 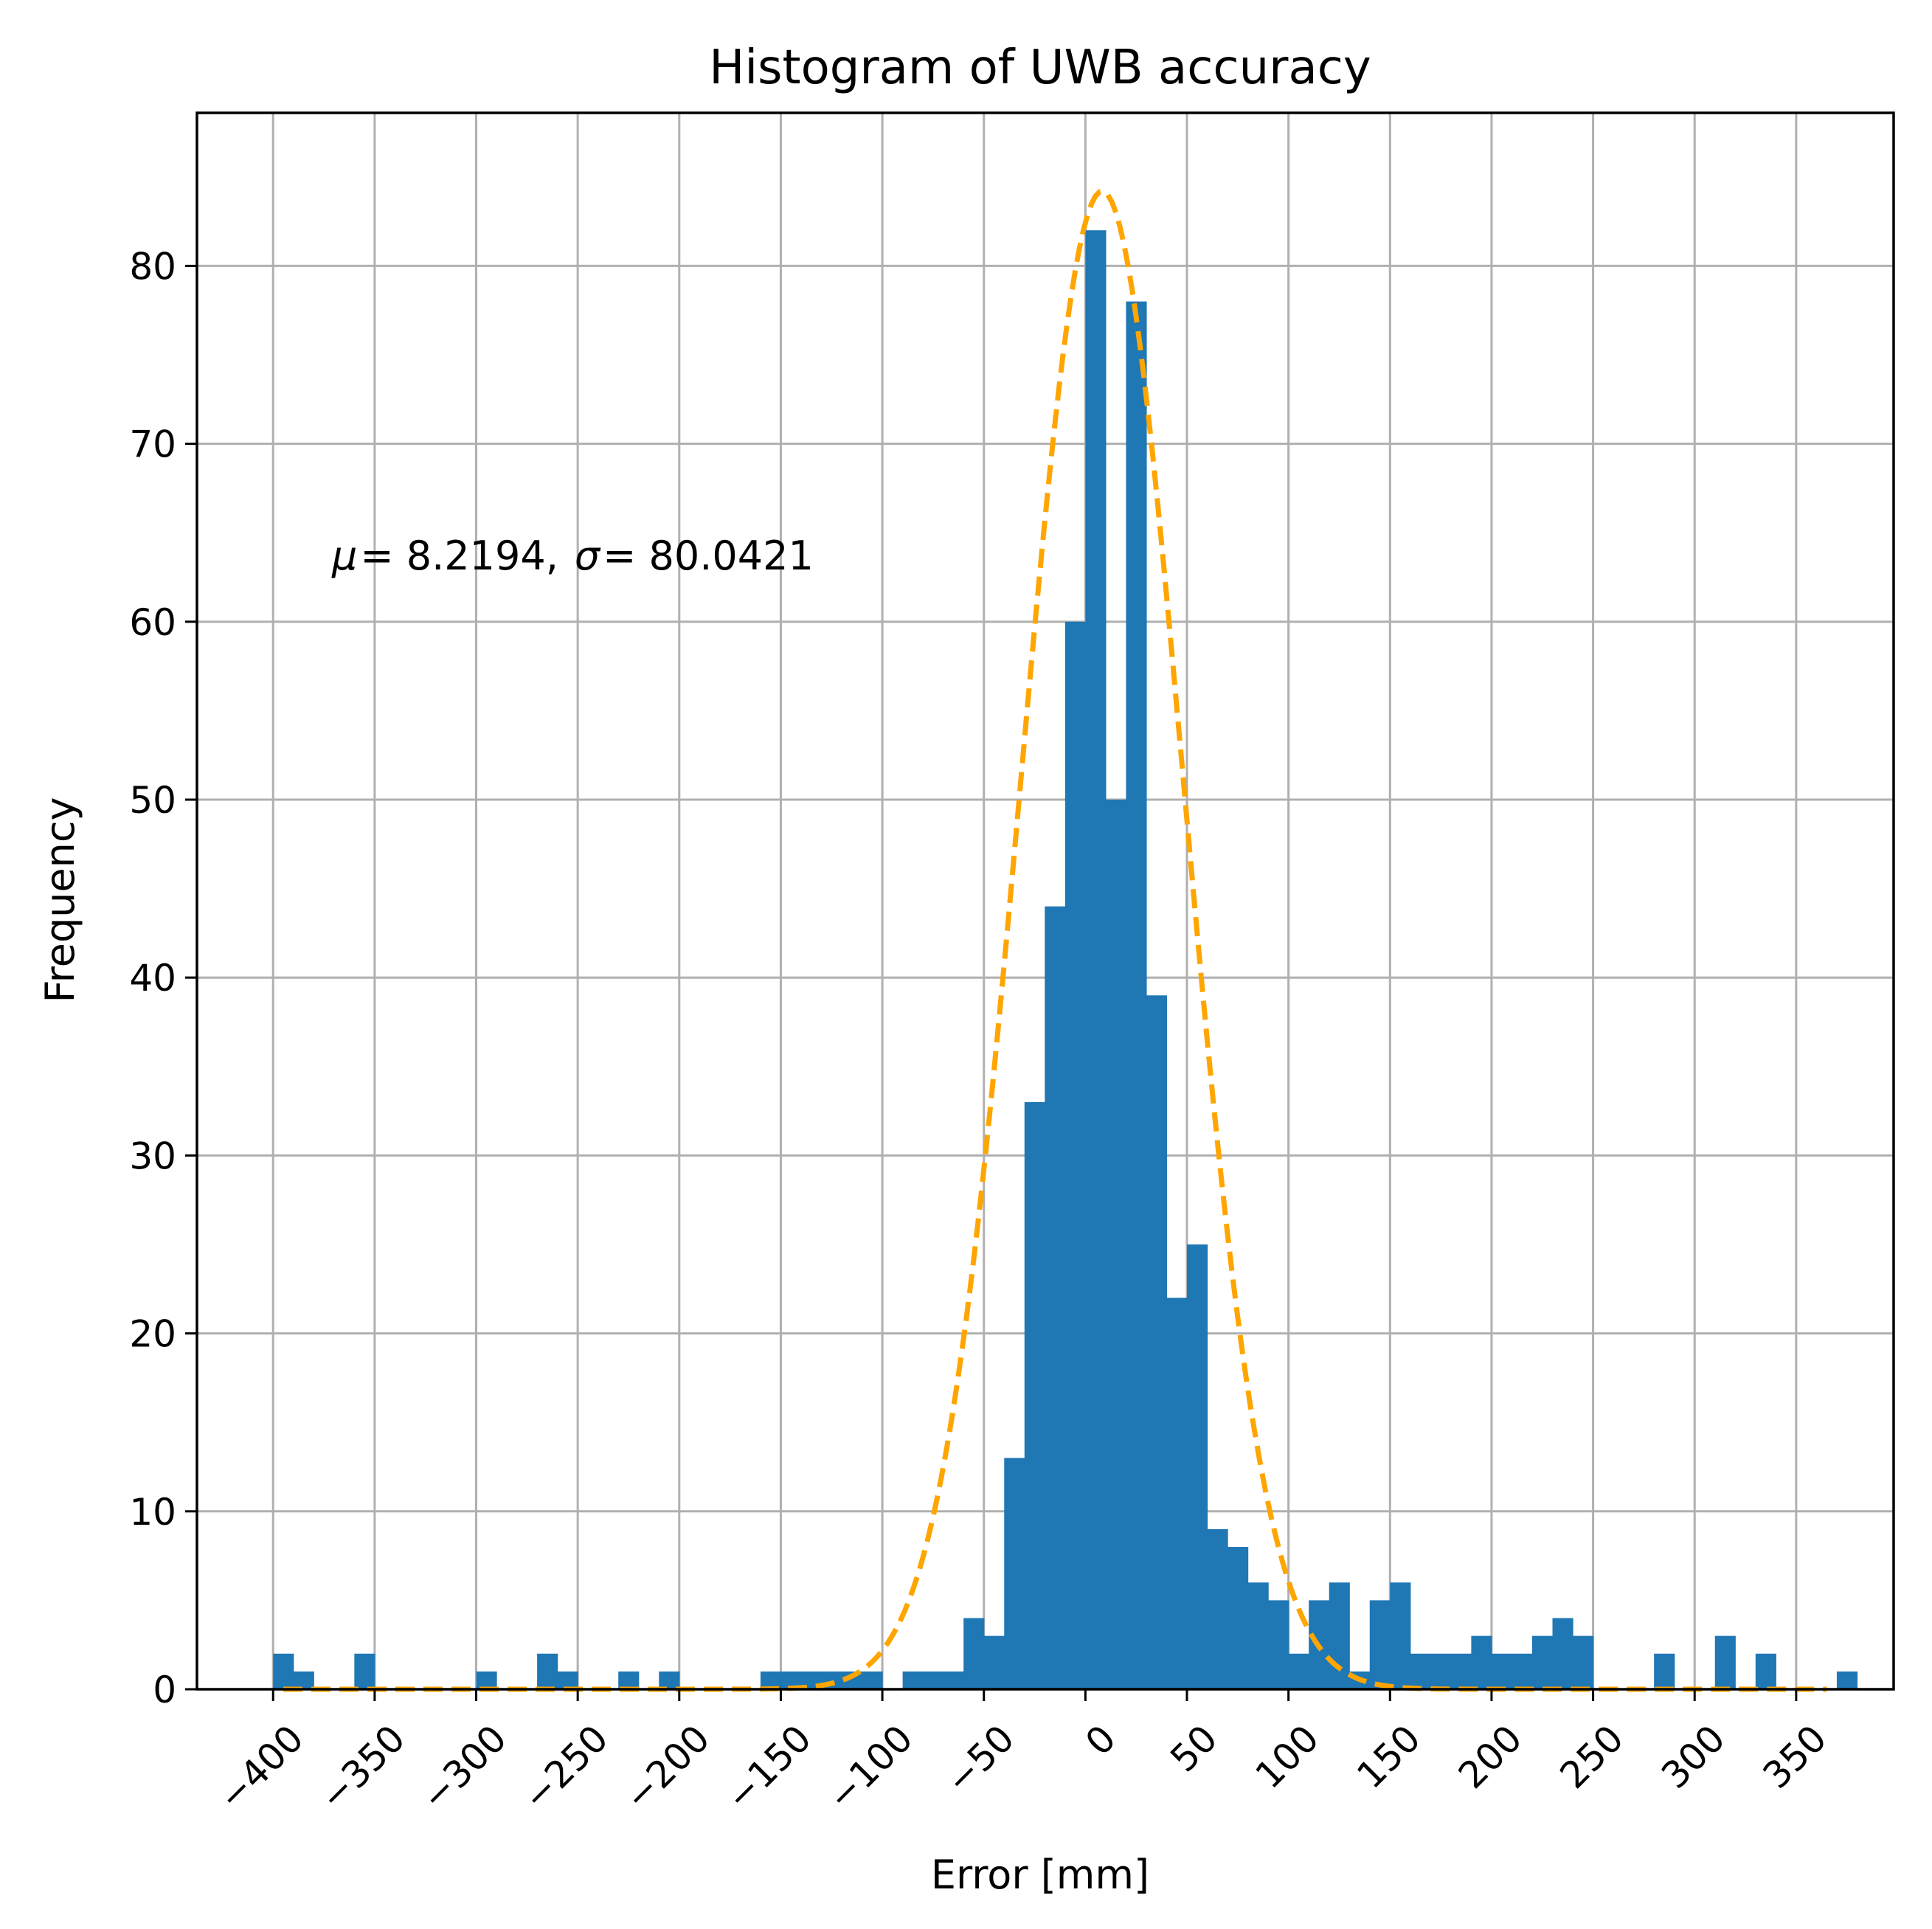 I want to click on mu-symbol: μ, so click(x=344, y=556).